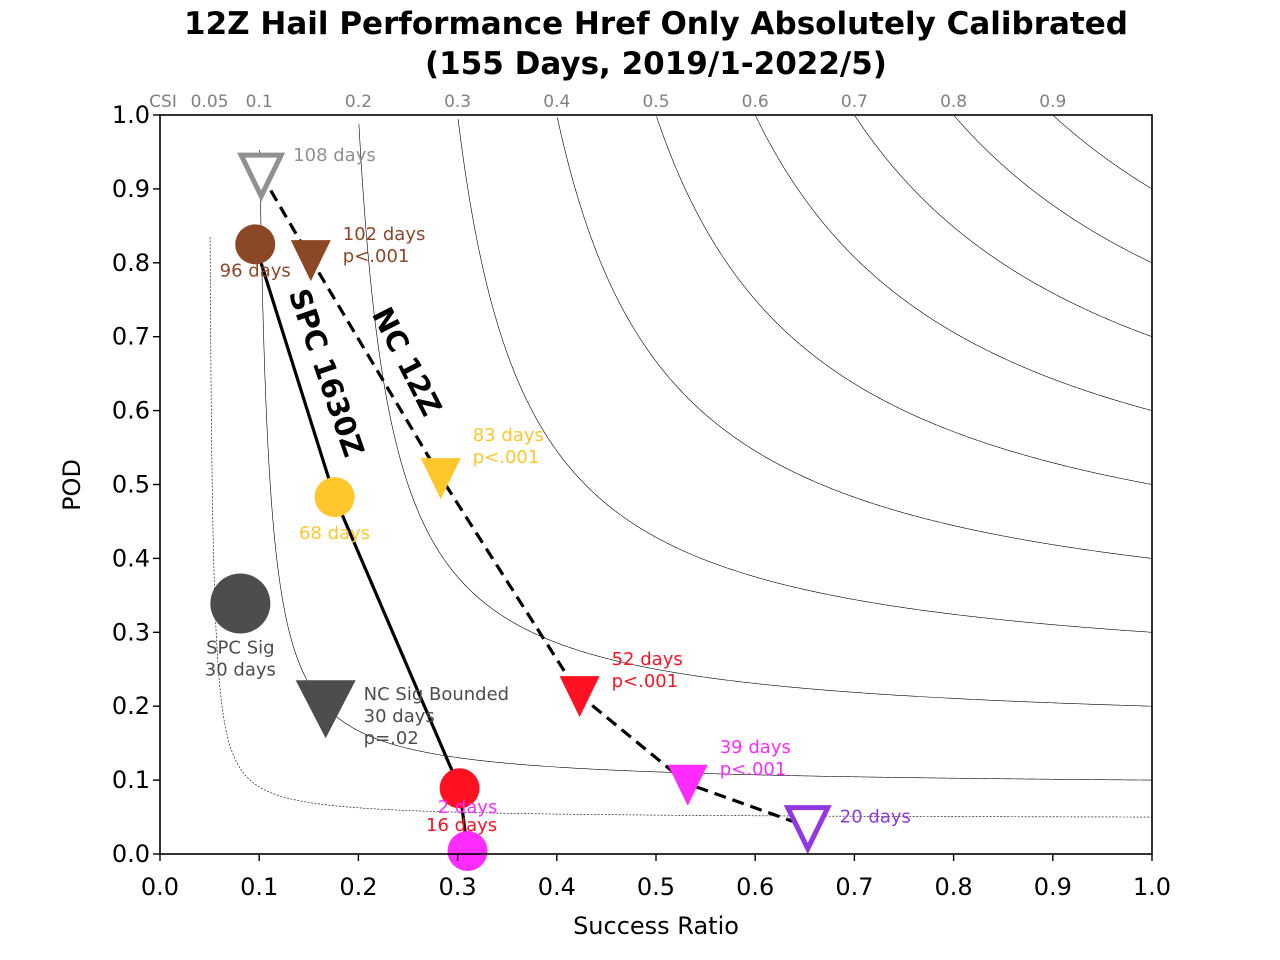 Image resolution: width=1280 pixels, height=960 pixels. I want to click on series-label-nc-12z: NC 12Z, so click(406, 362).